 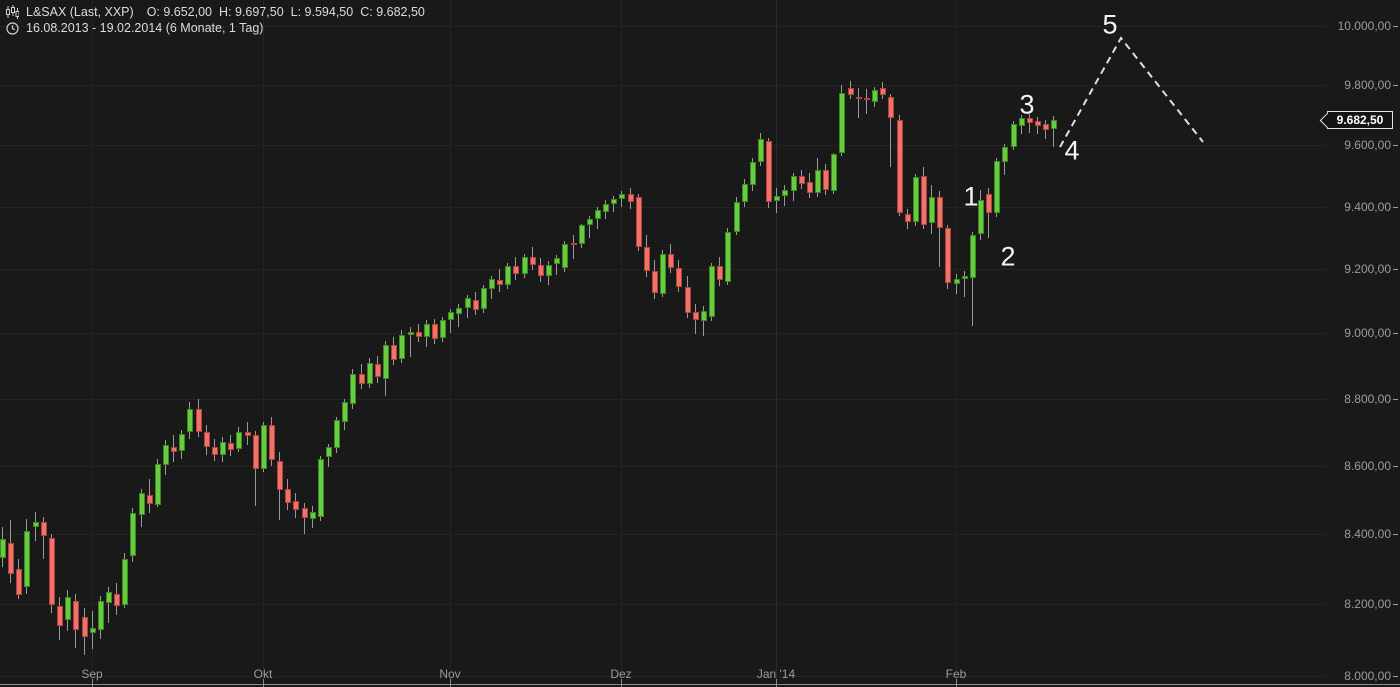 What do you see at coordinates (1110, 24) in the screenshot?
I see `wave-label-5: 5` at bounding box center [1110, 24].